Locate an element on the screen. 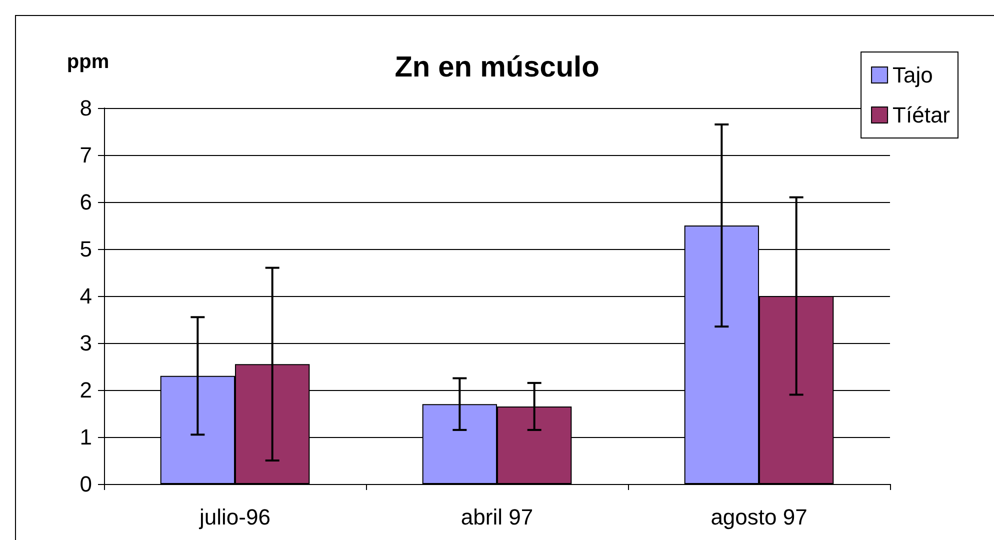 The image size is (994, 540). y-tick-label: 7 is located at coordinates (86, 155).